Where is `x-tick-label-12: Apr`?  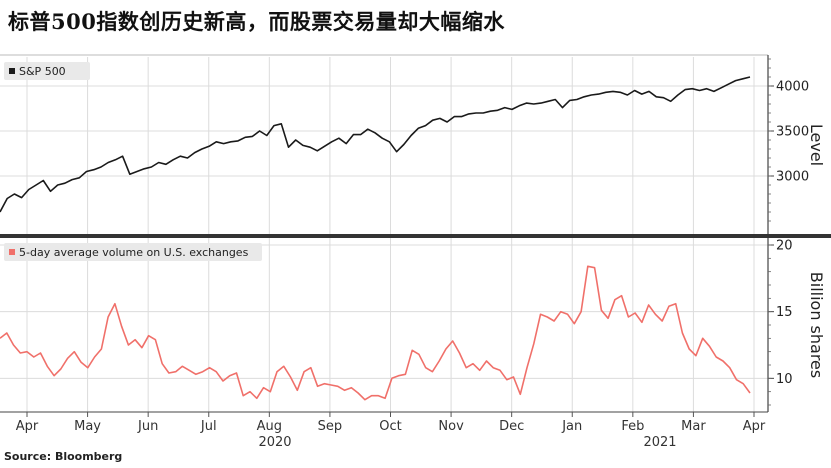
x-tick-label-12: Apr is located at coordinates (754, 426).